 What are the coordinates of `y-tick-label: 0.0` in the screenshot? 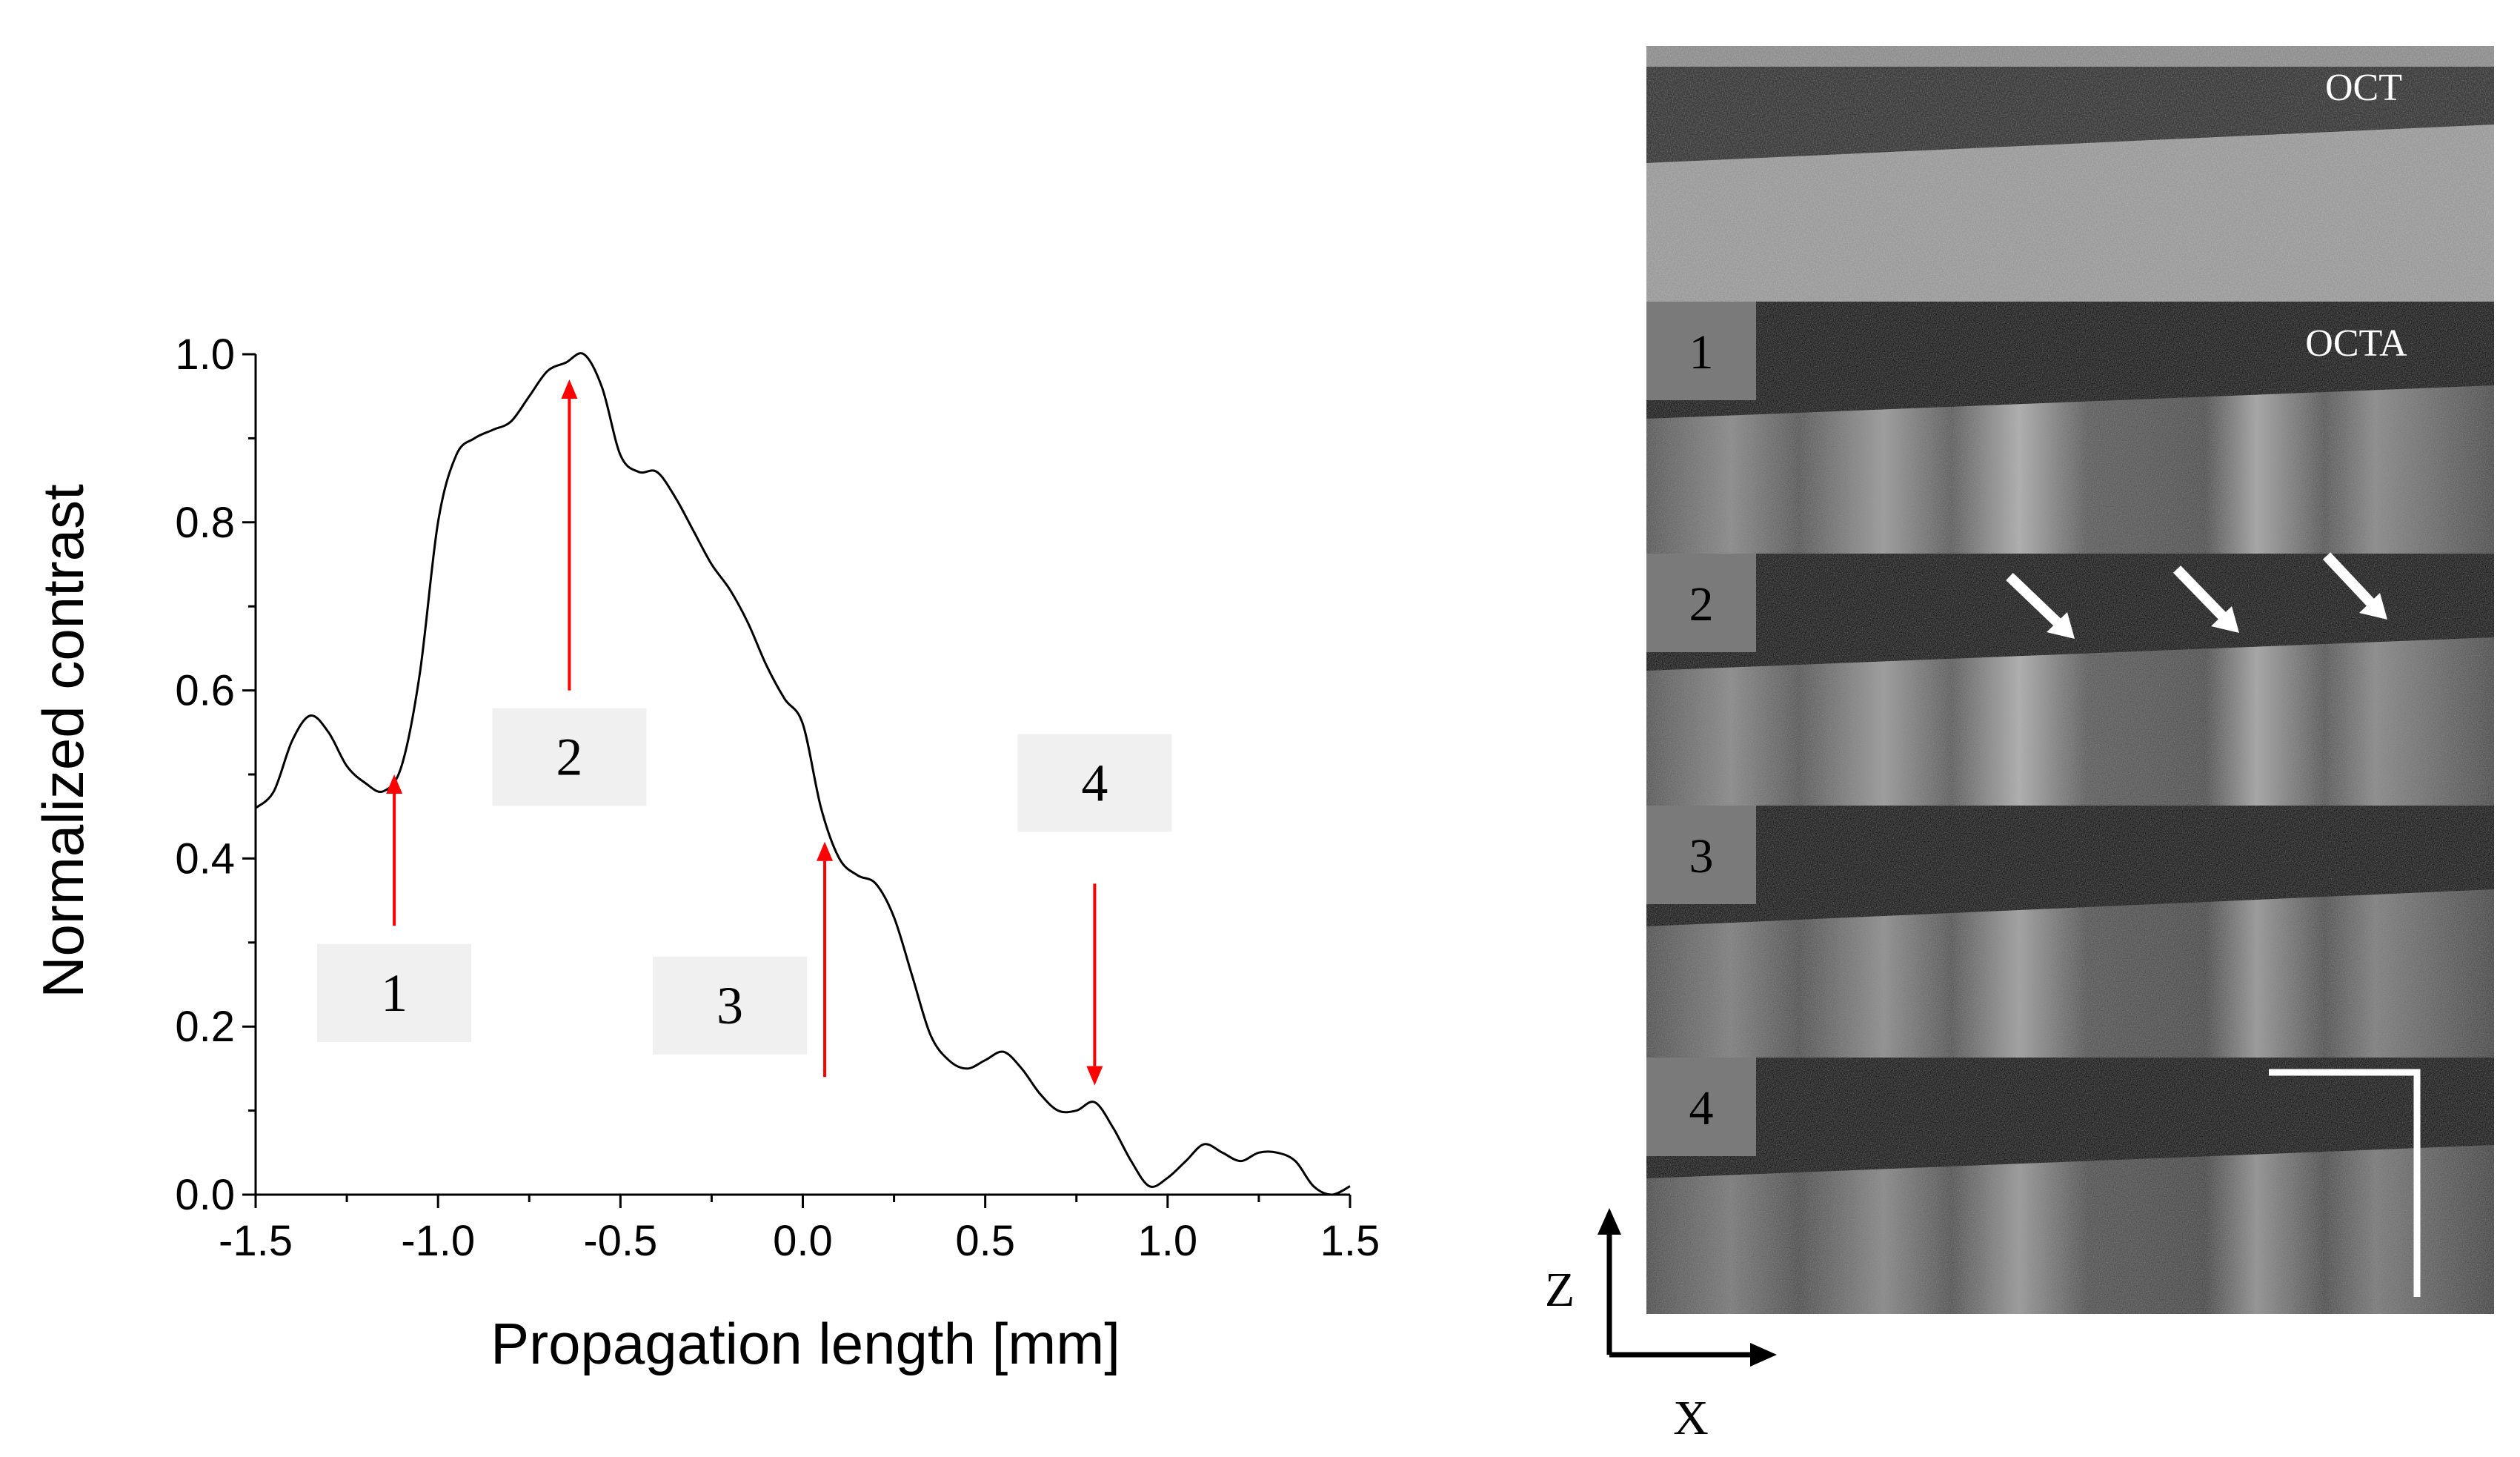 It's located at (205, 1195).